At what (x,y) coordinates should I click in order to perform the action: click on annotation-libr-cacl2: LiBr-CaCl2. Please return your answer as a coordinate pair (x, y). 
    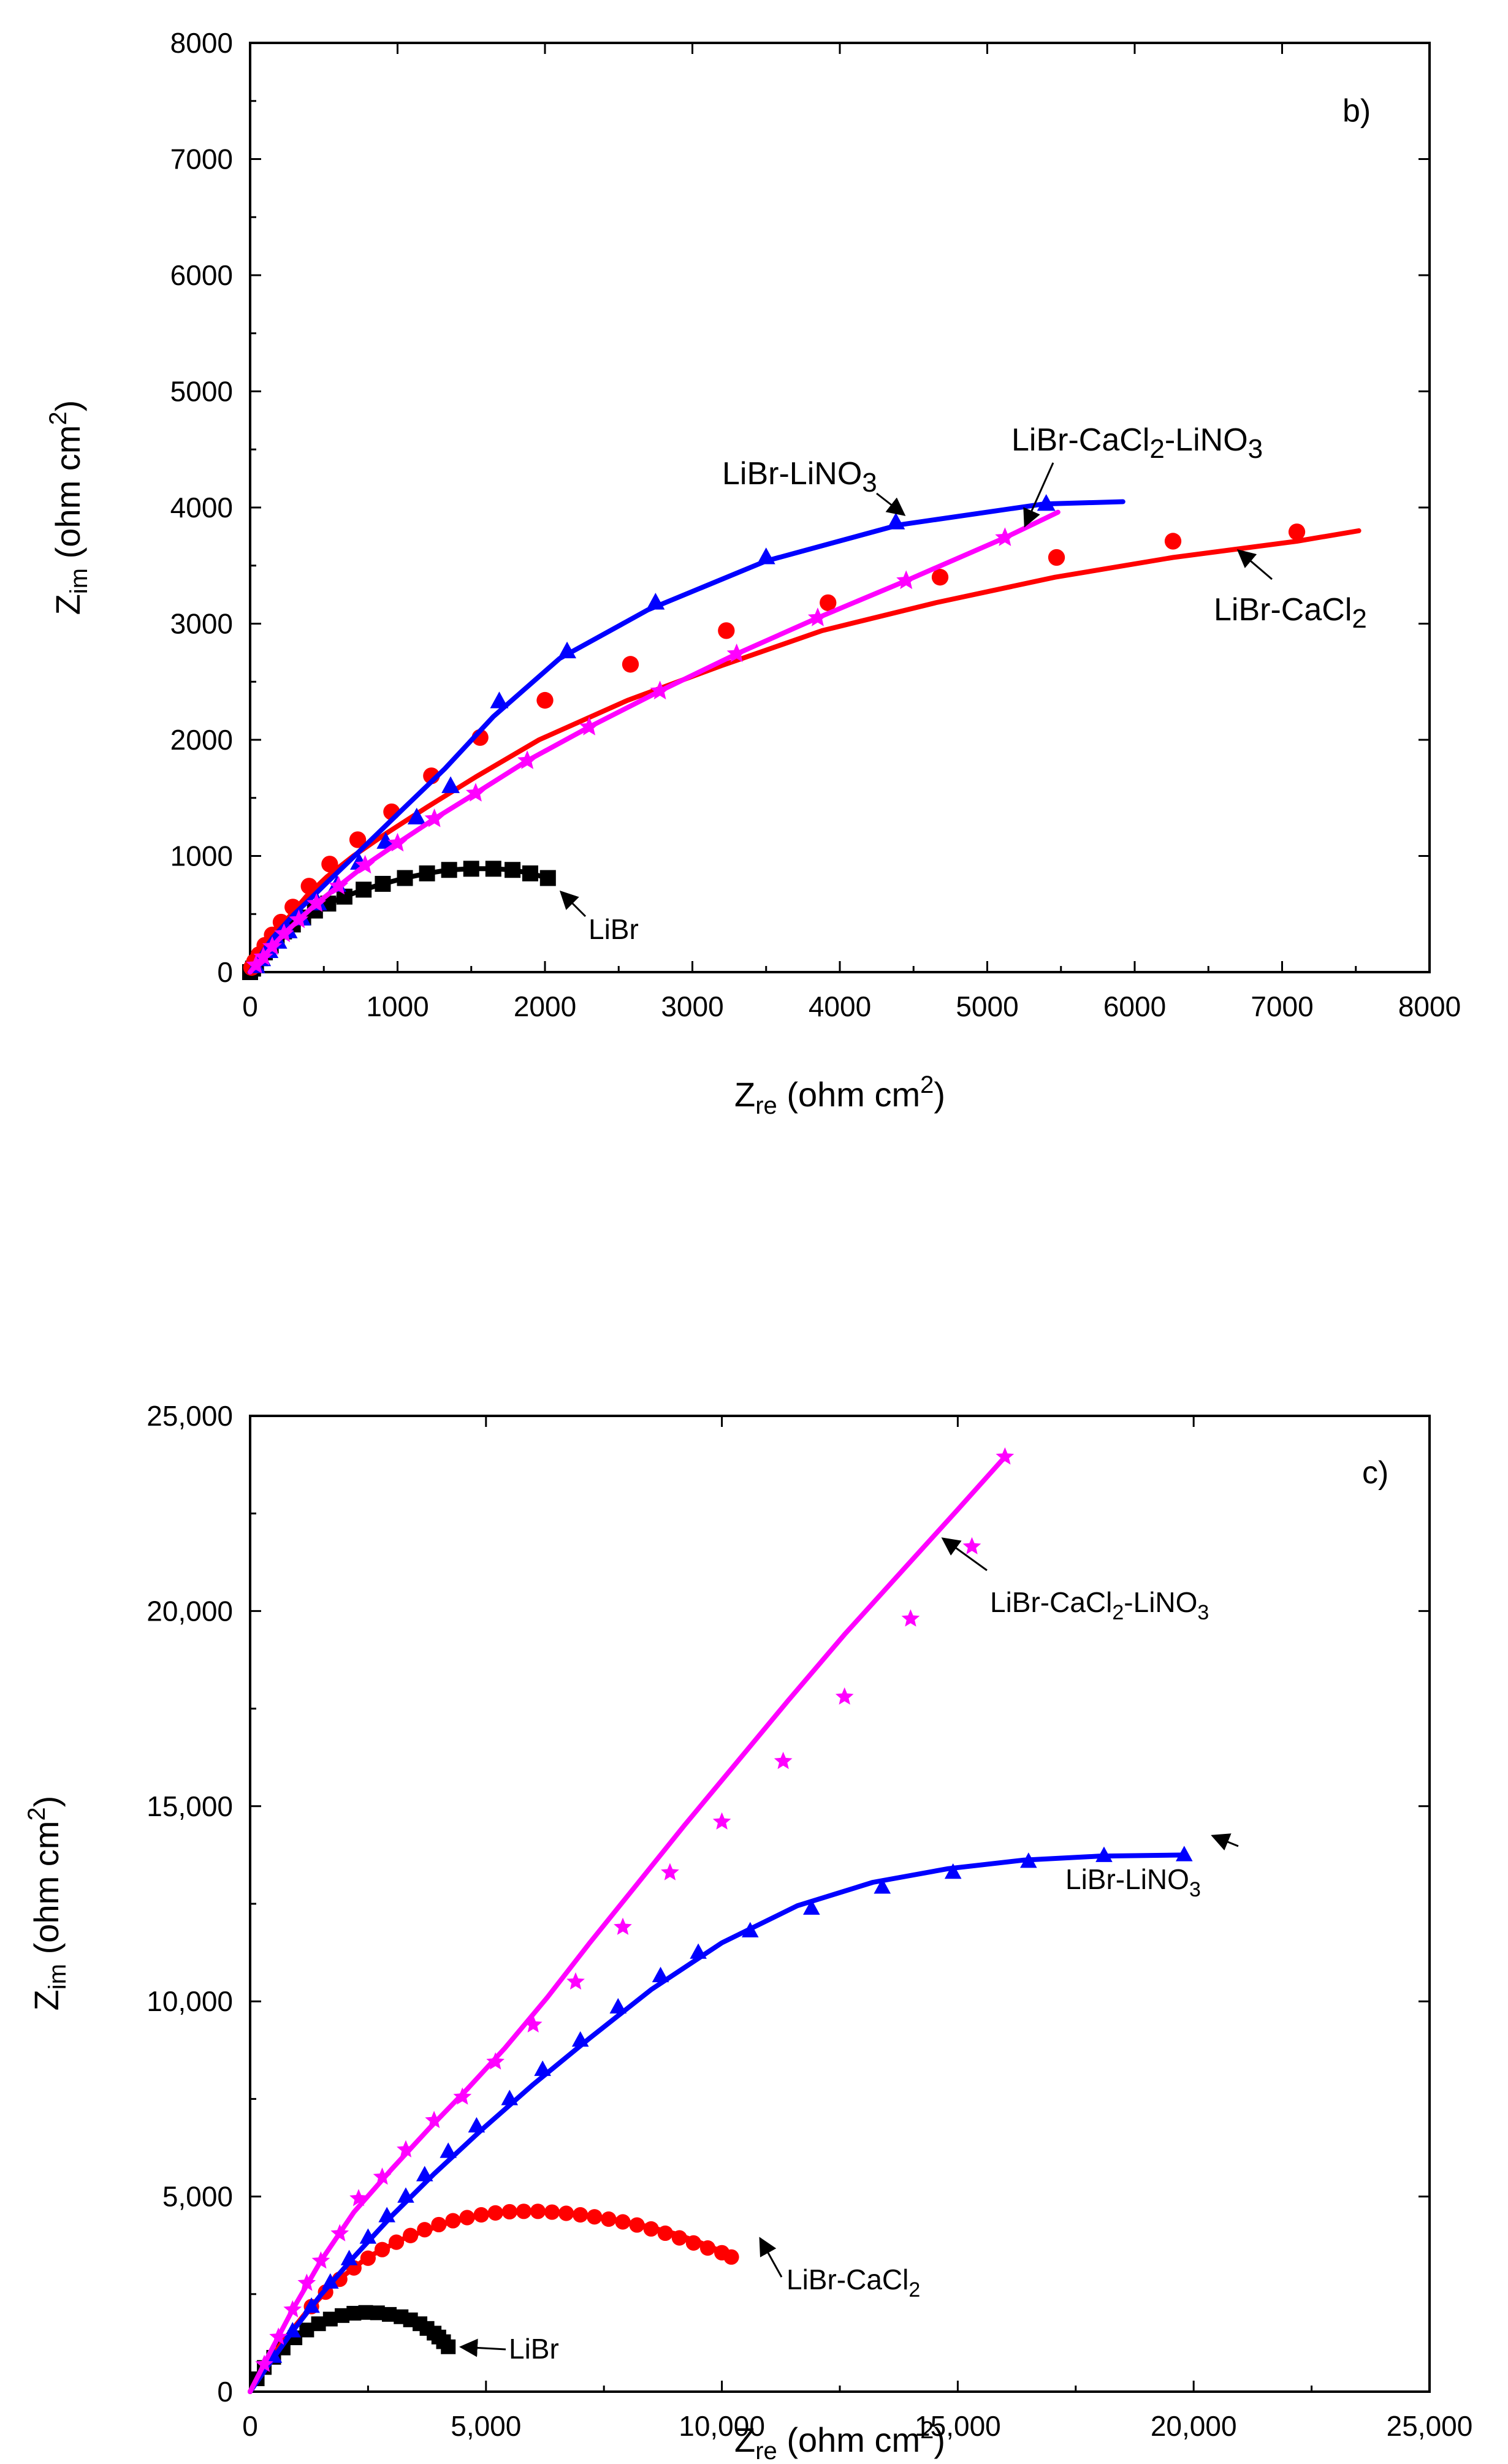
    Looking at the image, I should click on (839, 2269).